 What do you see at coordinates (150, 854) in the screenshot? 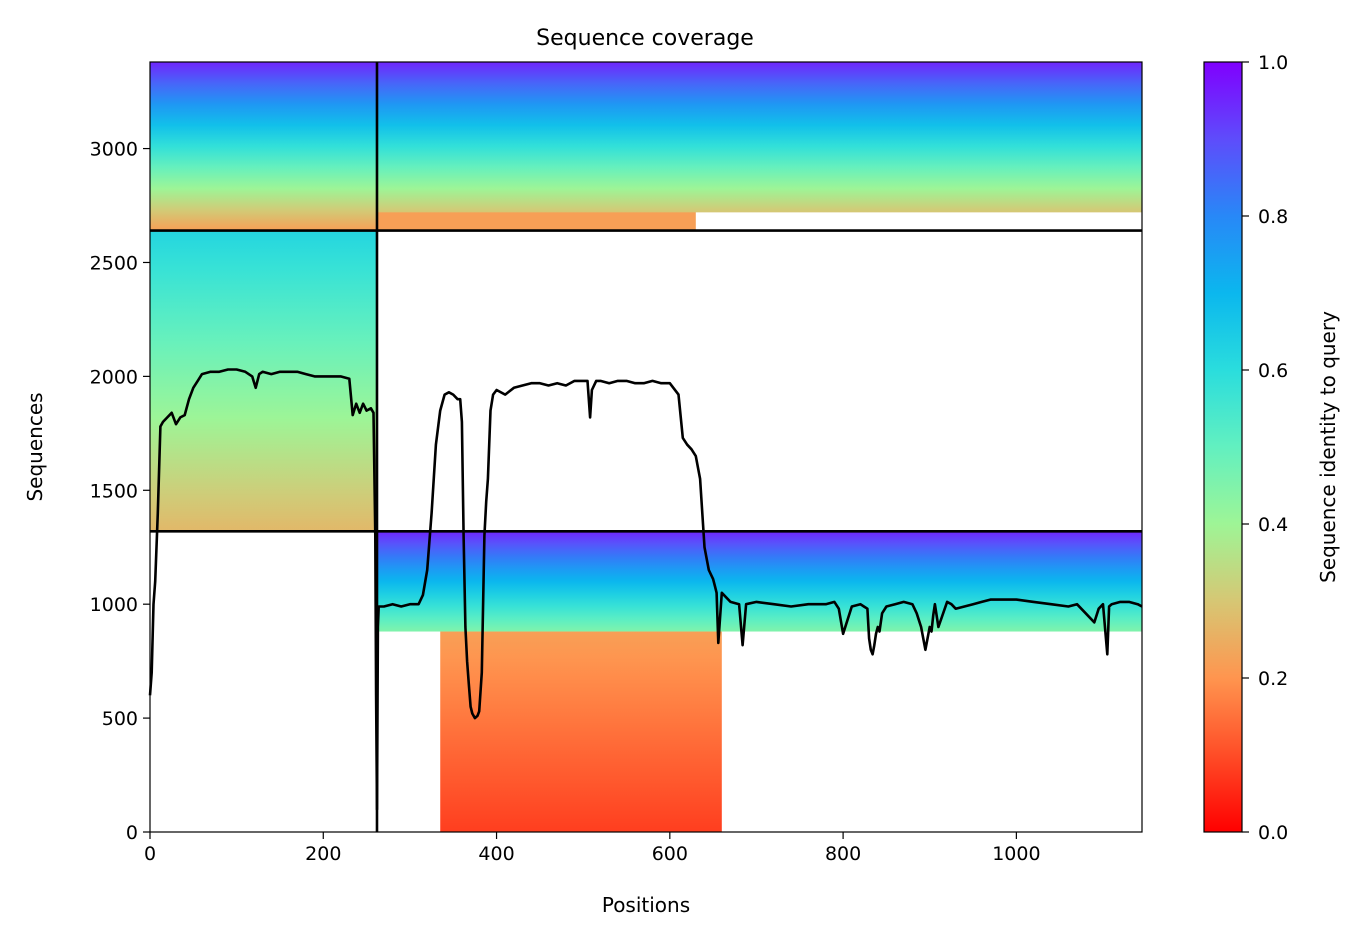
I see `x-tick-label: 0` at bounding box center [150, 854].